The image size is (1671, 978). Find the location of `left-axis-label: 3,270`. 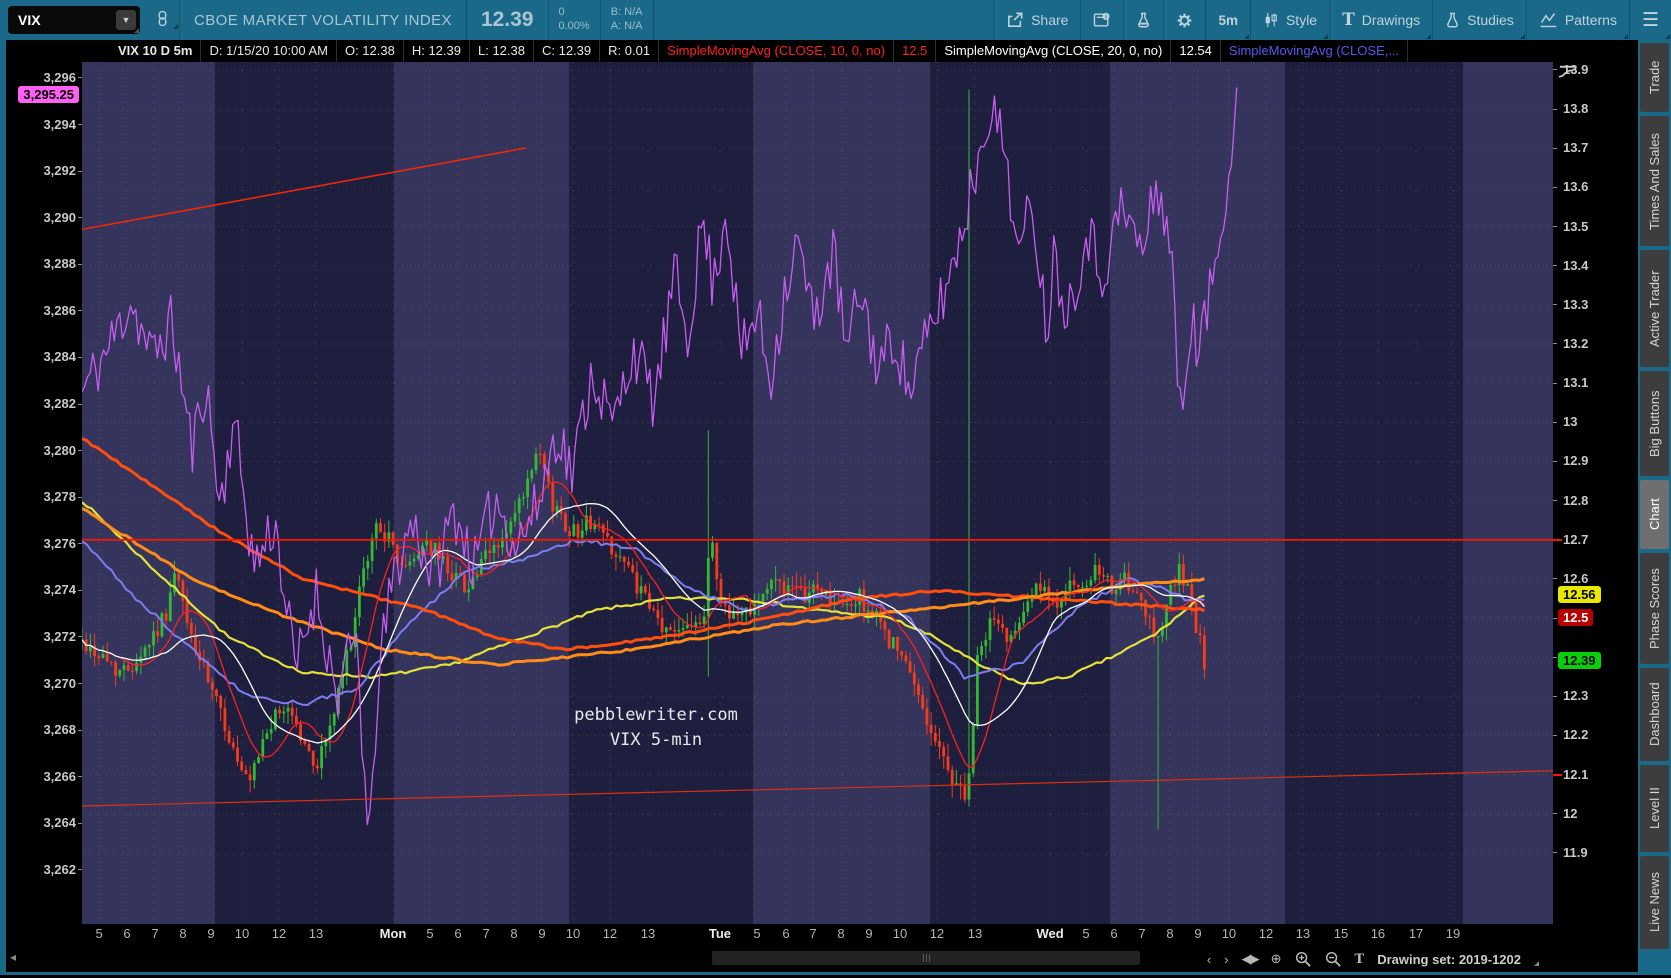

left-axis-label: 3,270 is located at coordinates (59, 683).